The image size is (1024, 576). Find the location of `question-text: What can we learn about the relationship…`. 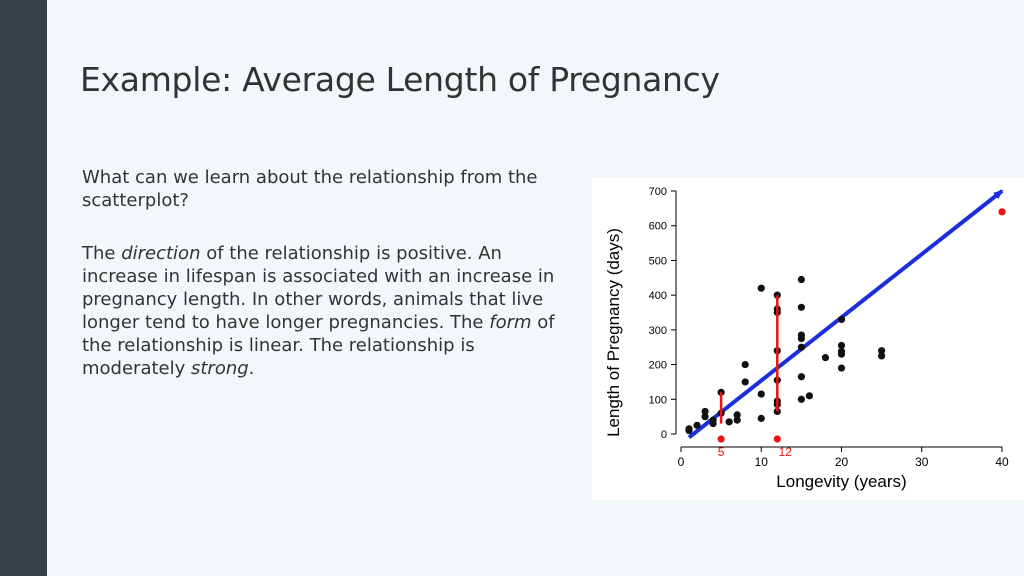

question-text: What can we learn about the relationship… is located at coordinates (310, 189).